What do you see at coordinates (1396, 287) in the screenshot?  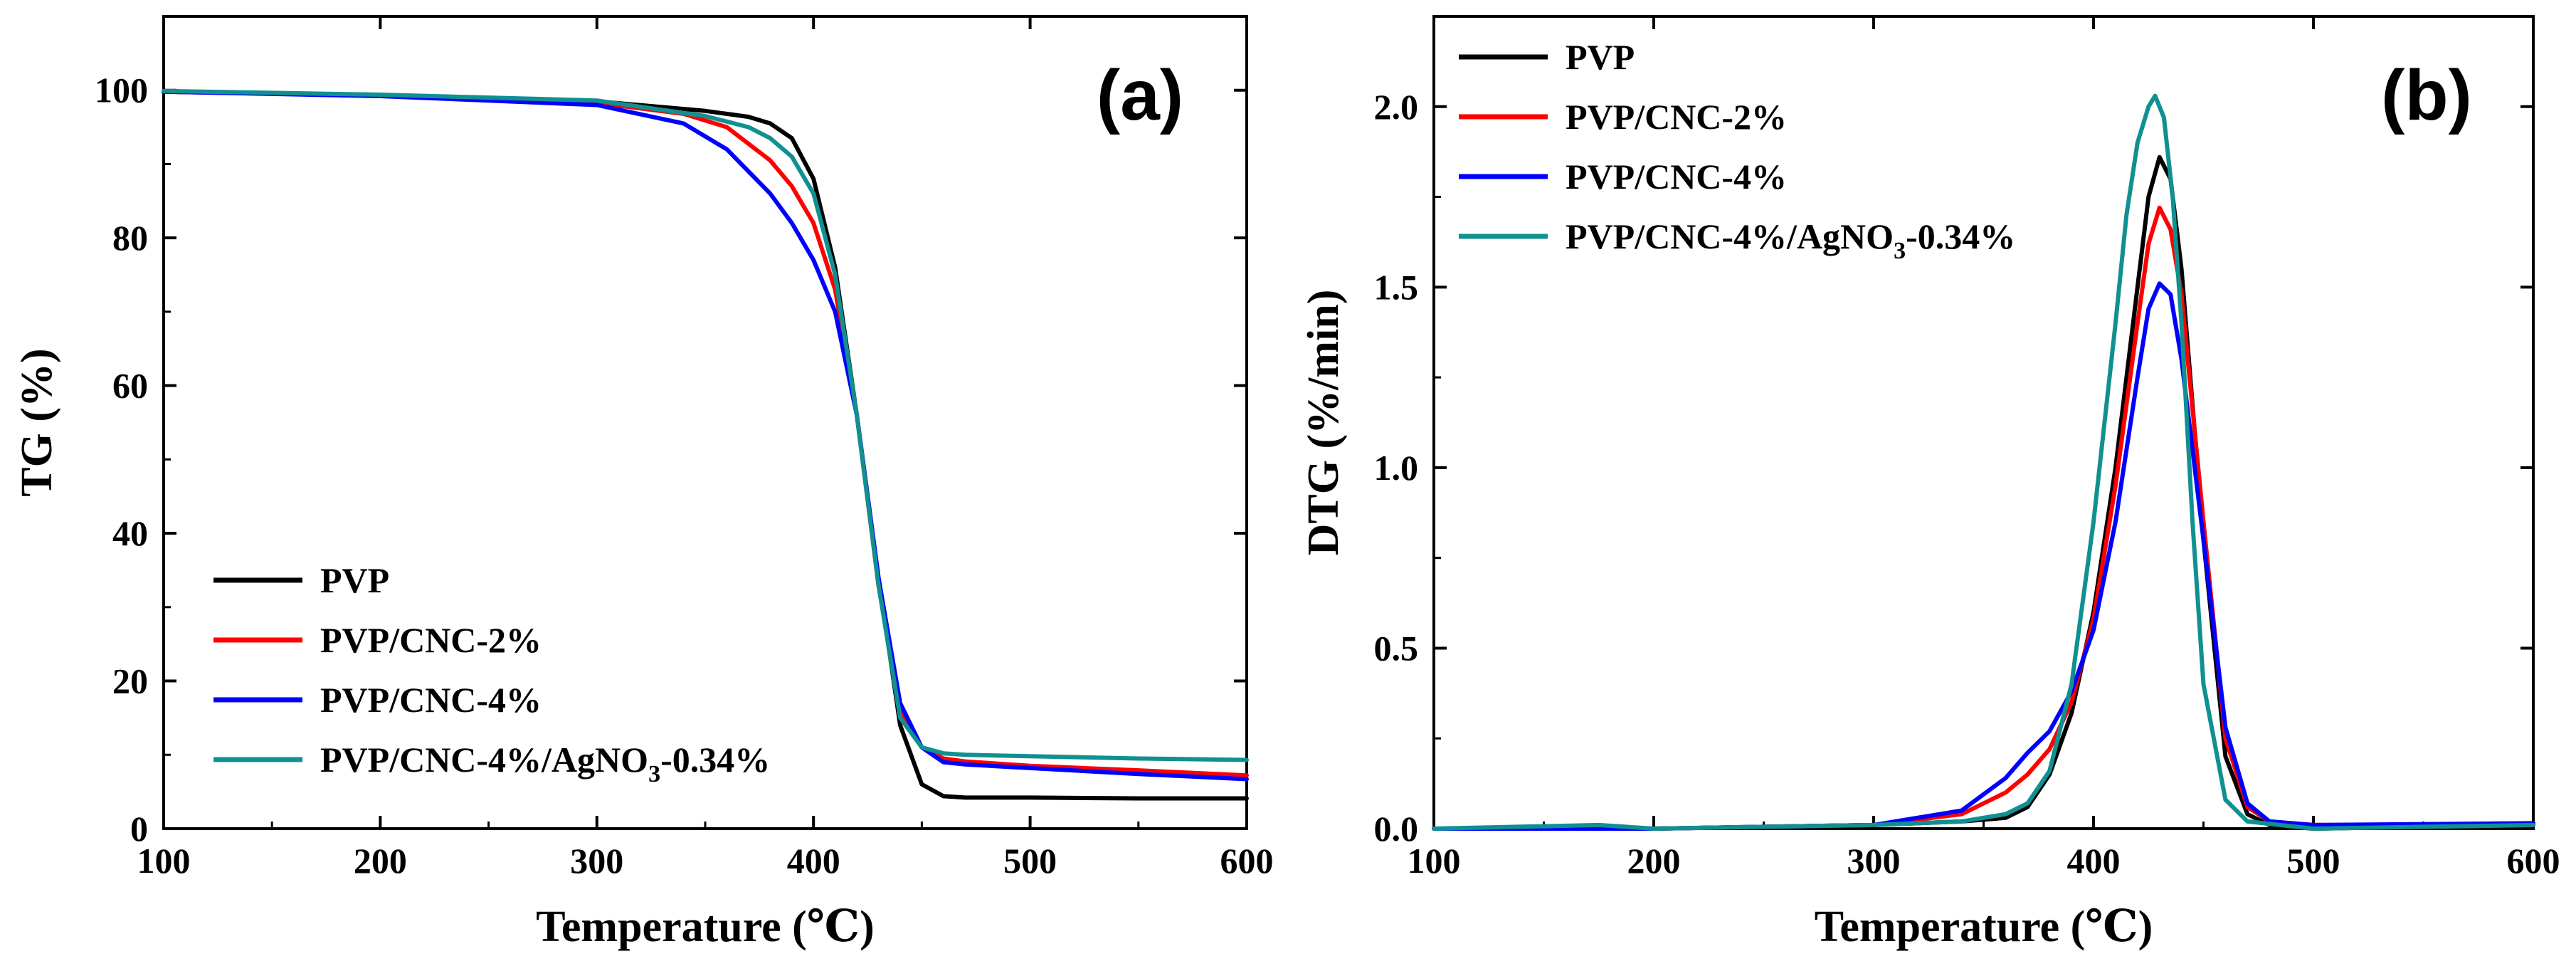 I see `y-tick-label-b-3: 1.5` at bounding box center [1396, 287].